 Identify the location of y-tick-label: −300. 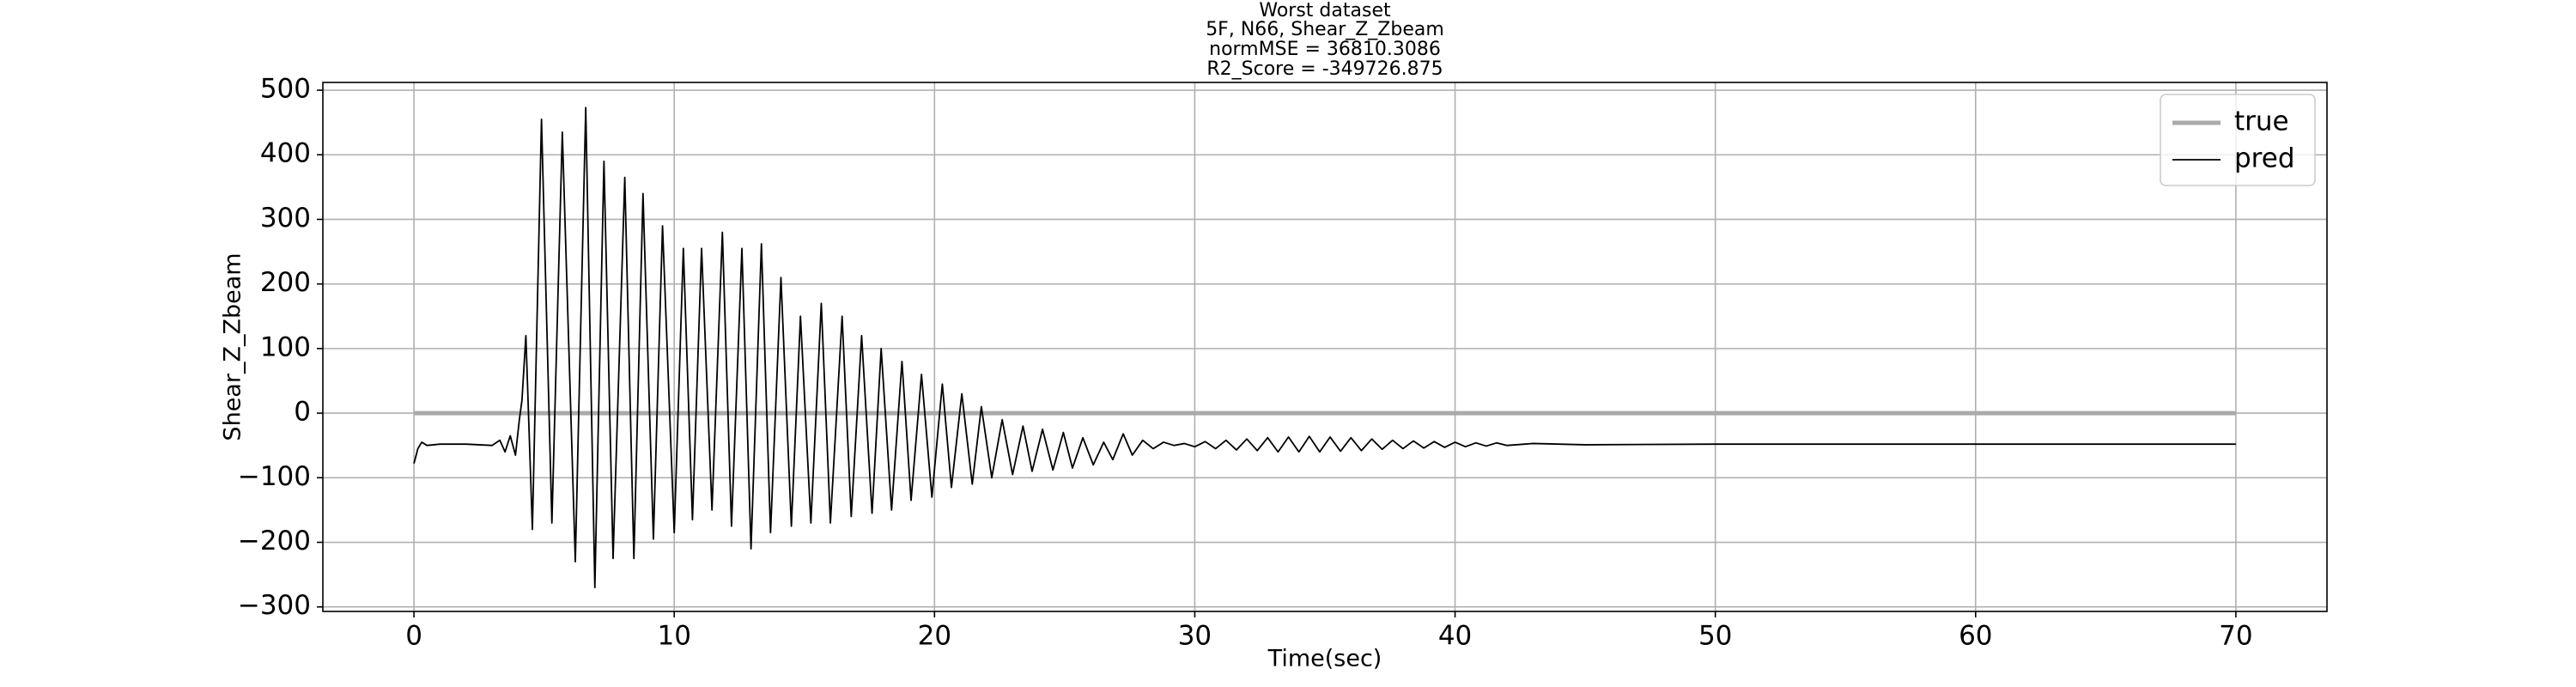
(274, 605).